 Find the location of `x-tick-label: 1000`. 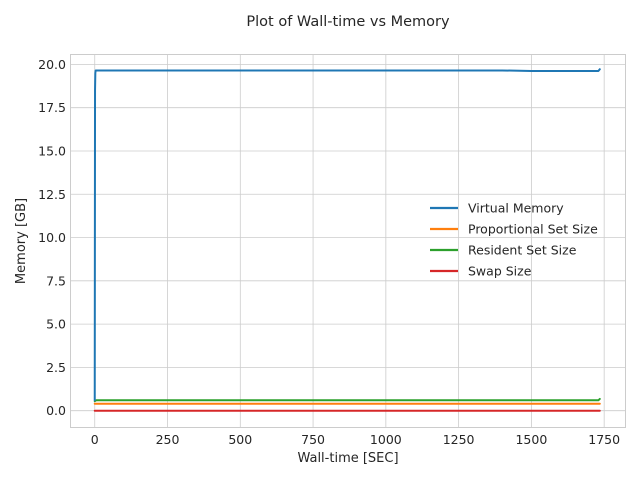

x-tick-label: 1000 is located at coordinates (386, 439).